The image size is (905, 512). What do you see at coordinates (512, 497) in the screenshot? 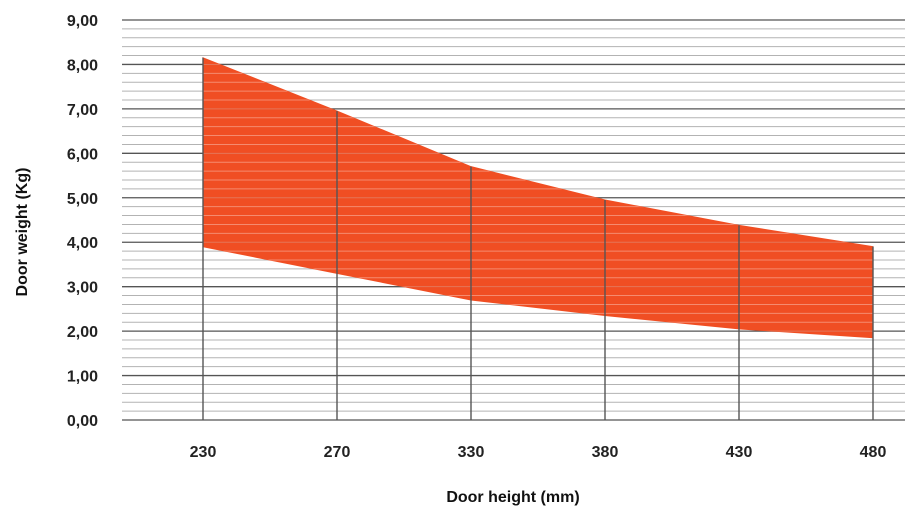
I see `x-axis-title: Door height (mm)` at bounding box center [512, 497].